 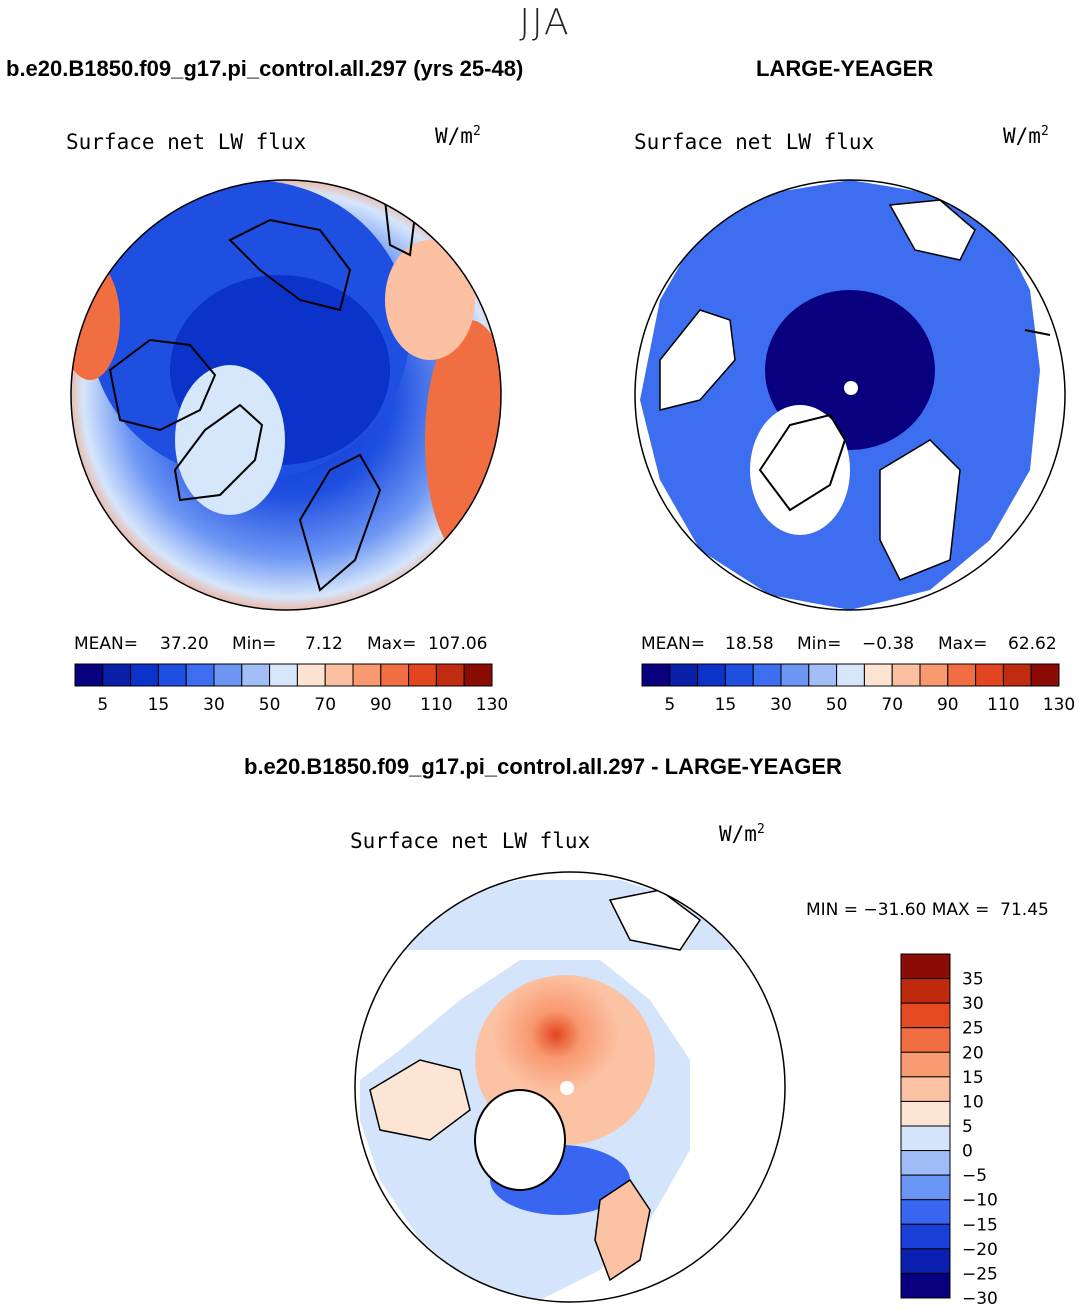 I want to click on panel2-greenland-outline, so click(x=802, y=462).